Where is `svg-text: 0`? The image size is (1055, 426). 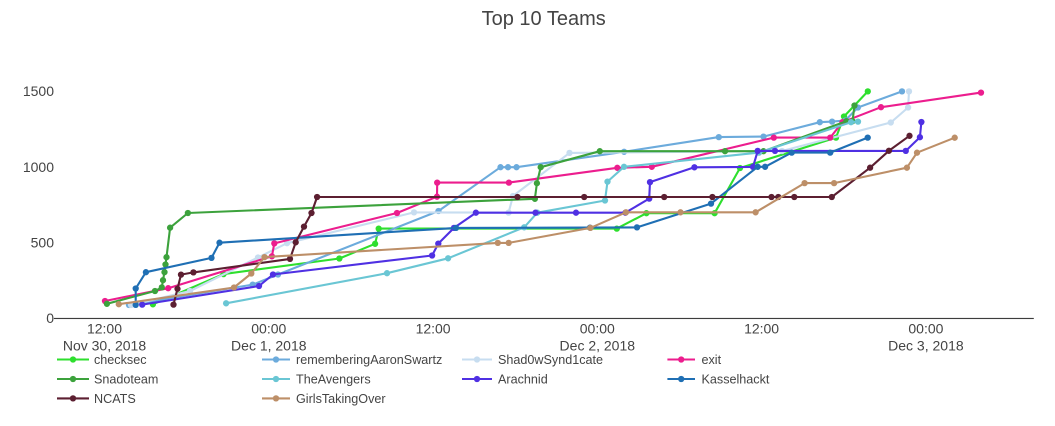
svg-text: 0 is located at coordinates (50, 318).